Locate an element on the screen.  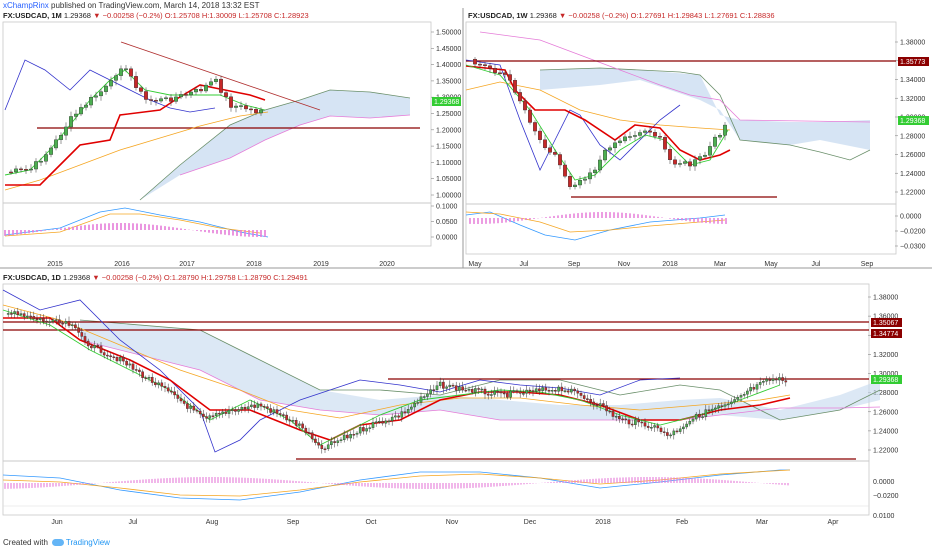
daily-last-price-tag is located at coordinates (886, 379).